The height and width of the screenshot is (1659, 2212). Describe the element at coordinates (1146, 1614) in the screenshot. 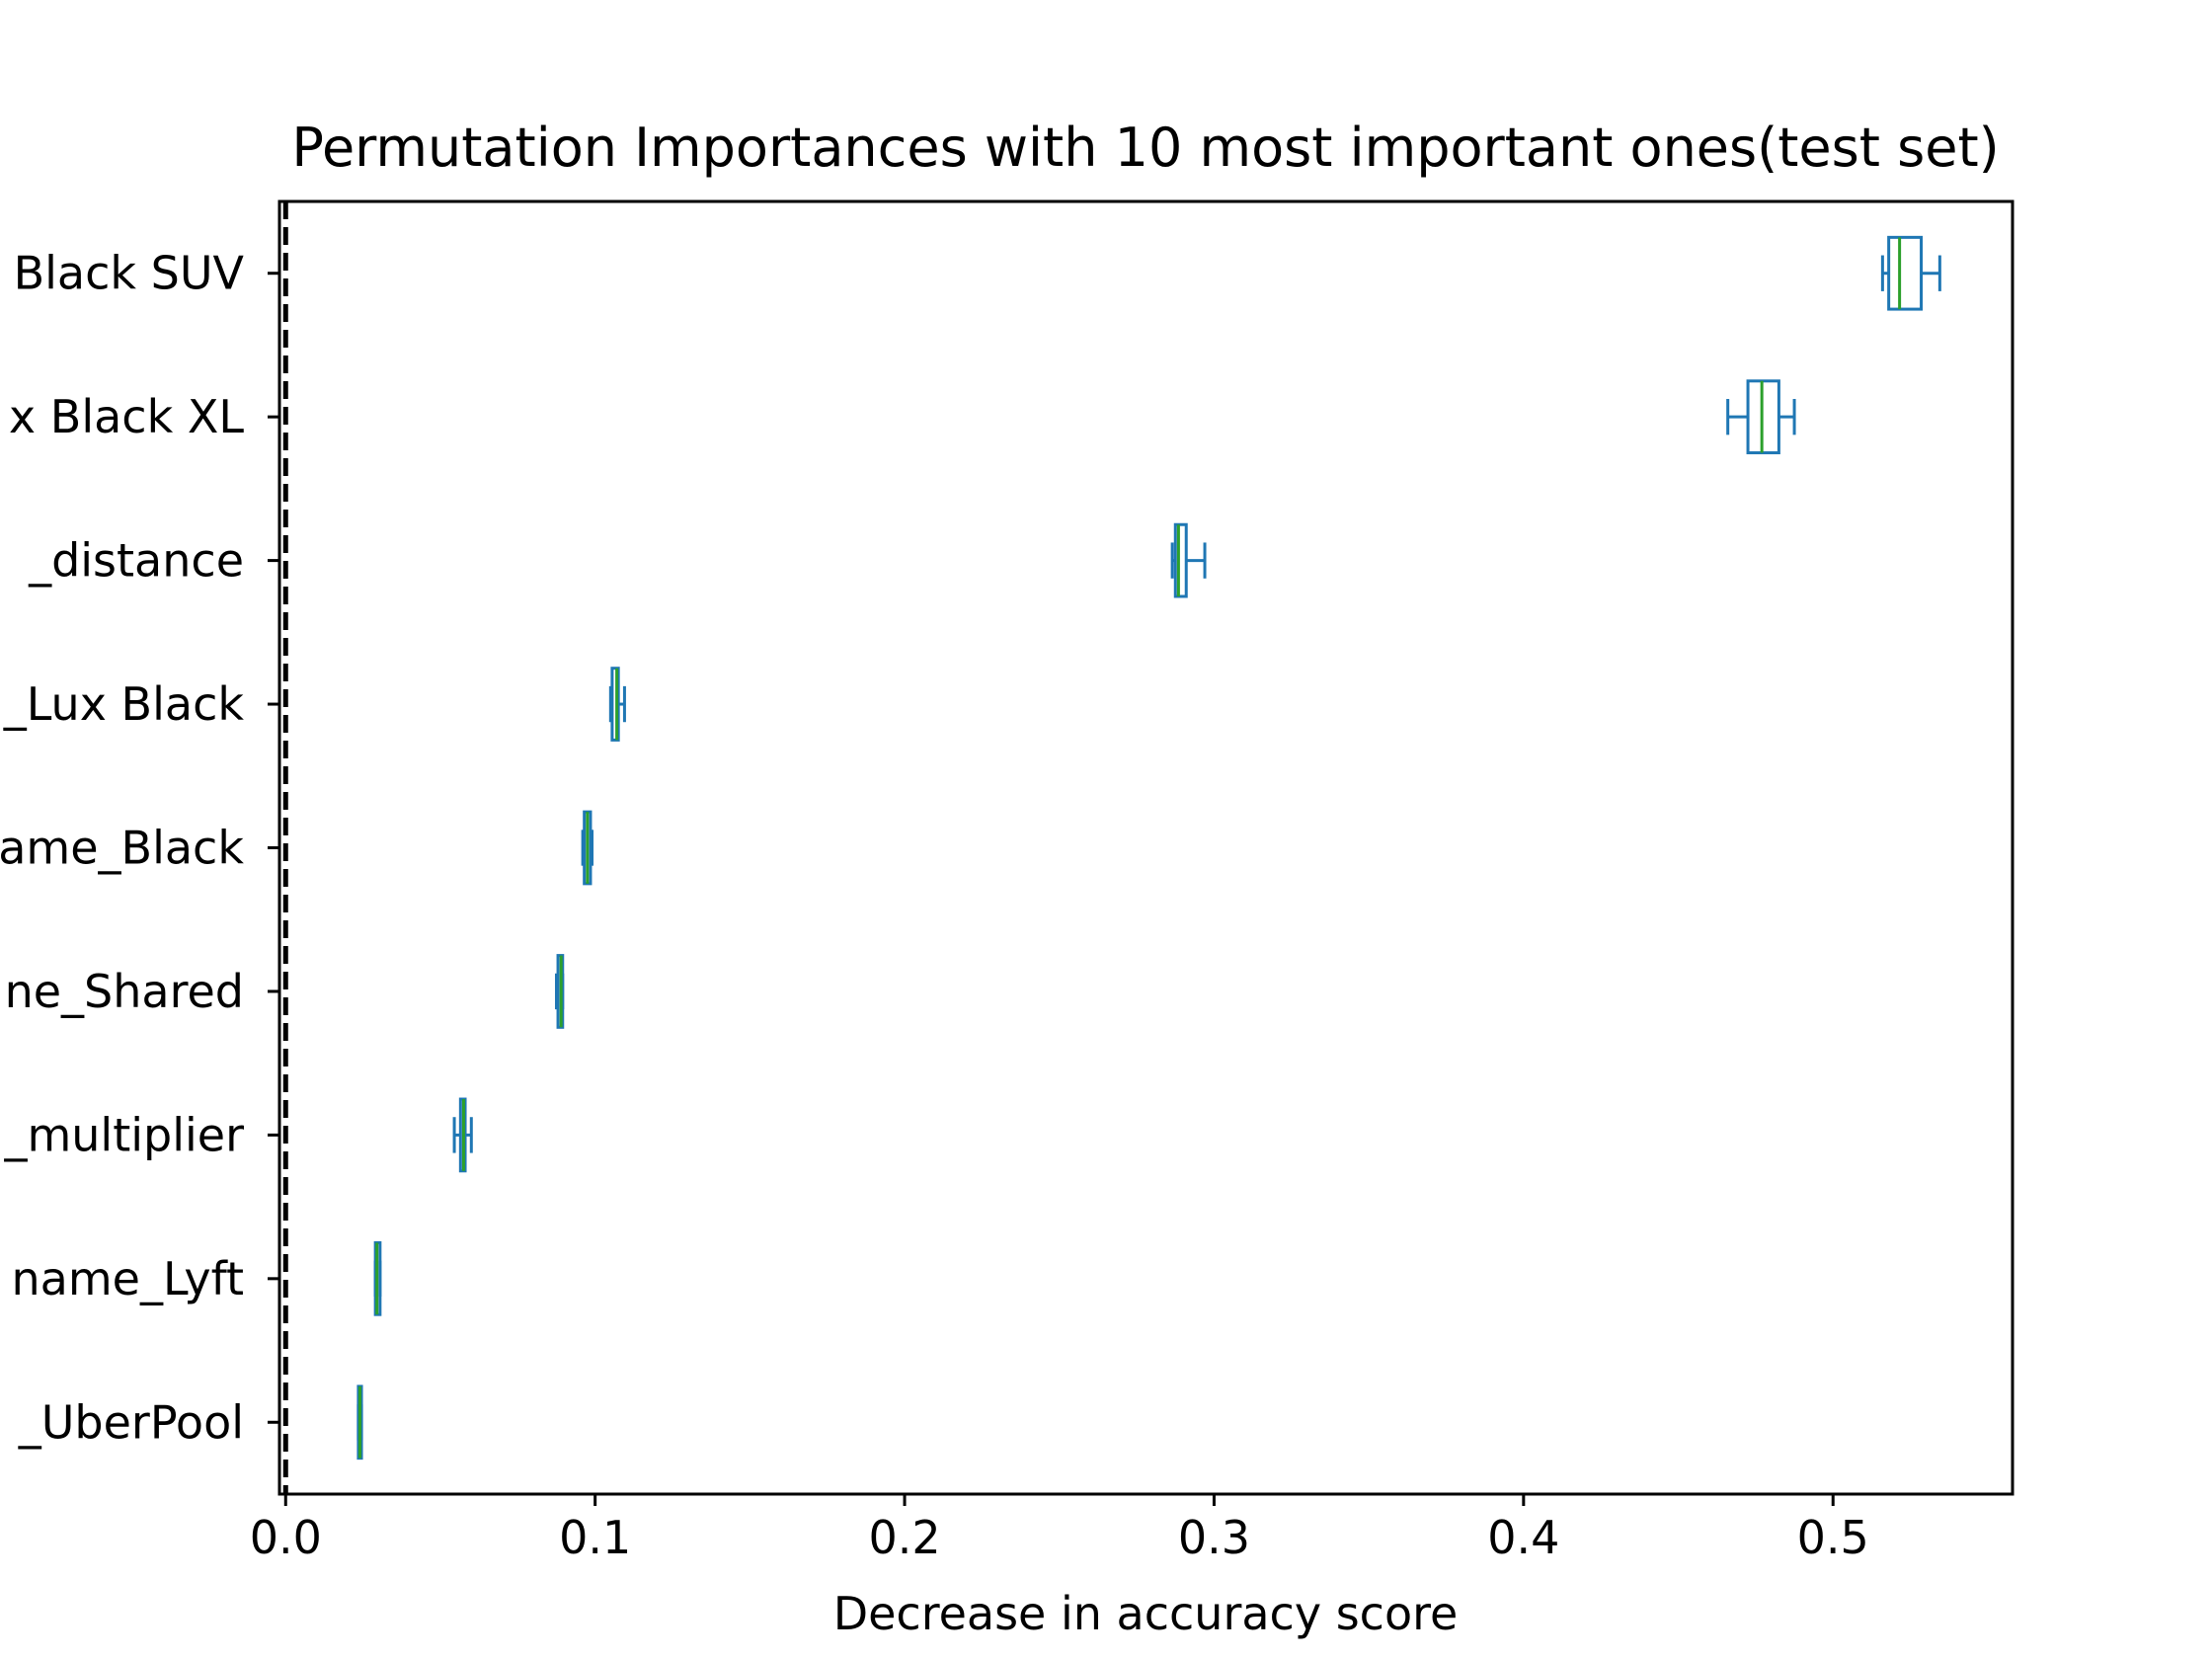

I see `x-axis-label: Decrease in accuracy score` at that location.